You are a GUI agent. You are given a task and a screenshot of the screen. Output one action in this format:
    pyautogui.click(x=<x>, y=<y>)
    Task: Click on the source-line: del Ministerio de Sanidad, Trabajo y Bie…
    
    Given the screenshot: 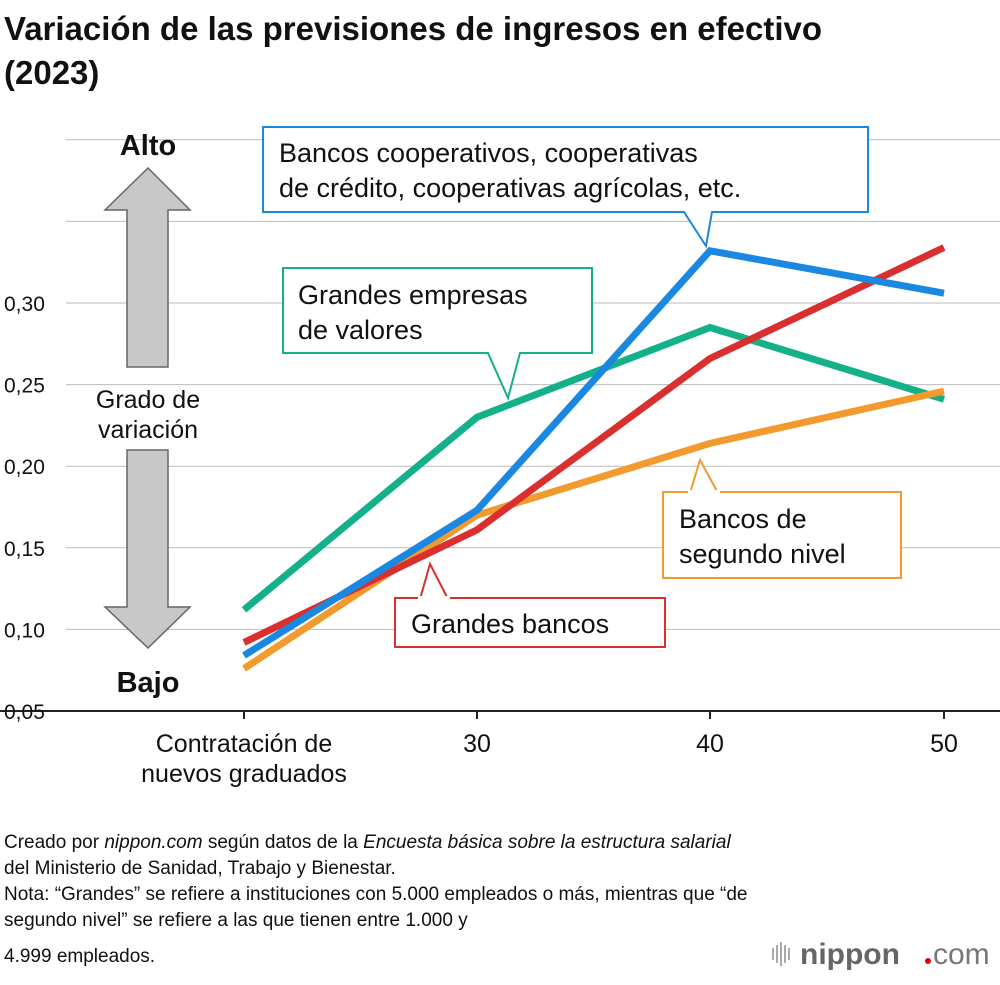 What is the action you would take?
    pyautogui.click(x=200, y=868)
    